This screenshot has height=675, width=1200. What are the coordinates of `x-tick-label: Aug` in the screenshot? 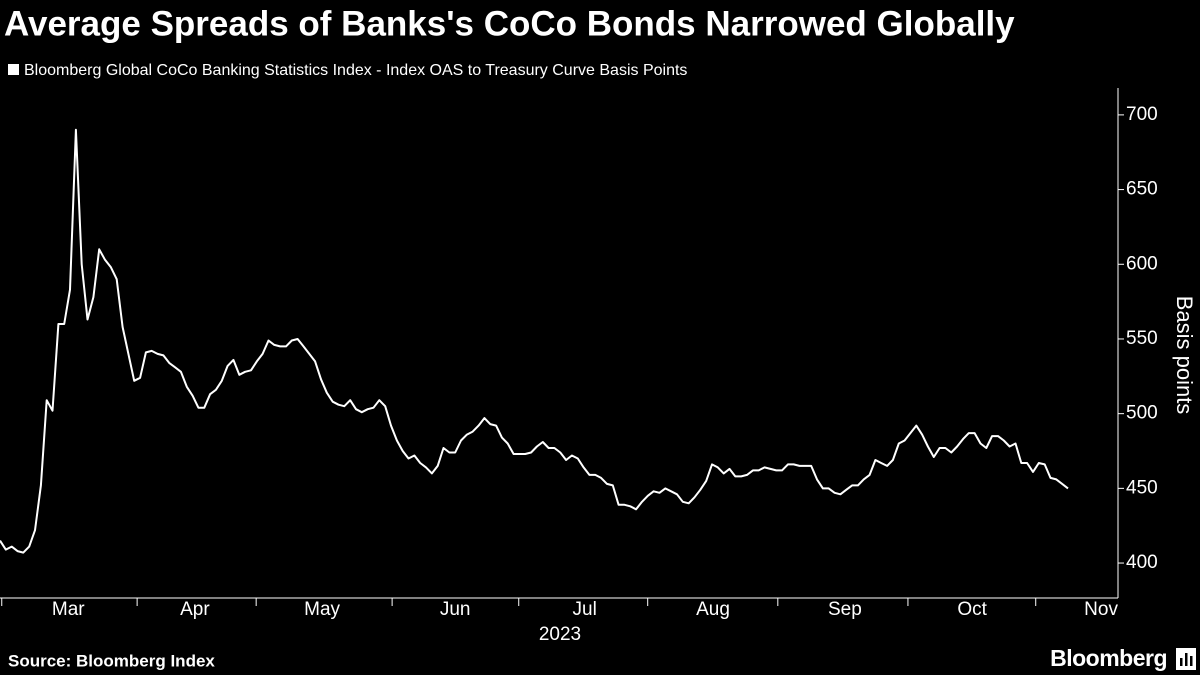 It's located at (713, 609).